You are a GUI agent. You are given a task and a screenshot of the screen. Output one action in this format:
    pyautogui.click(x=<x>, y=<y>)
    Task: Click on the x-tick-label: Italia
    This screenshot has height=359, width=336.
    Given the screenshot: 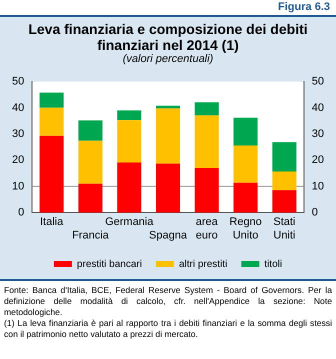 What is the action you would take?
    pyautogui.click(x=52, y=222)
    